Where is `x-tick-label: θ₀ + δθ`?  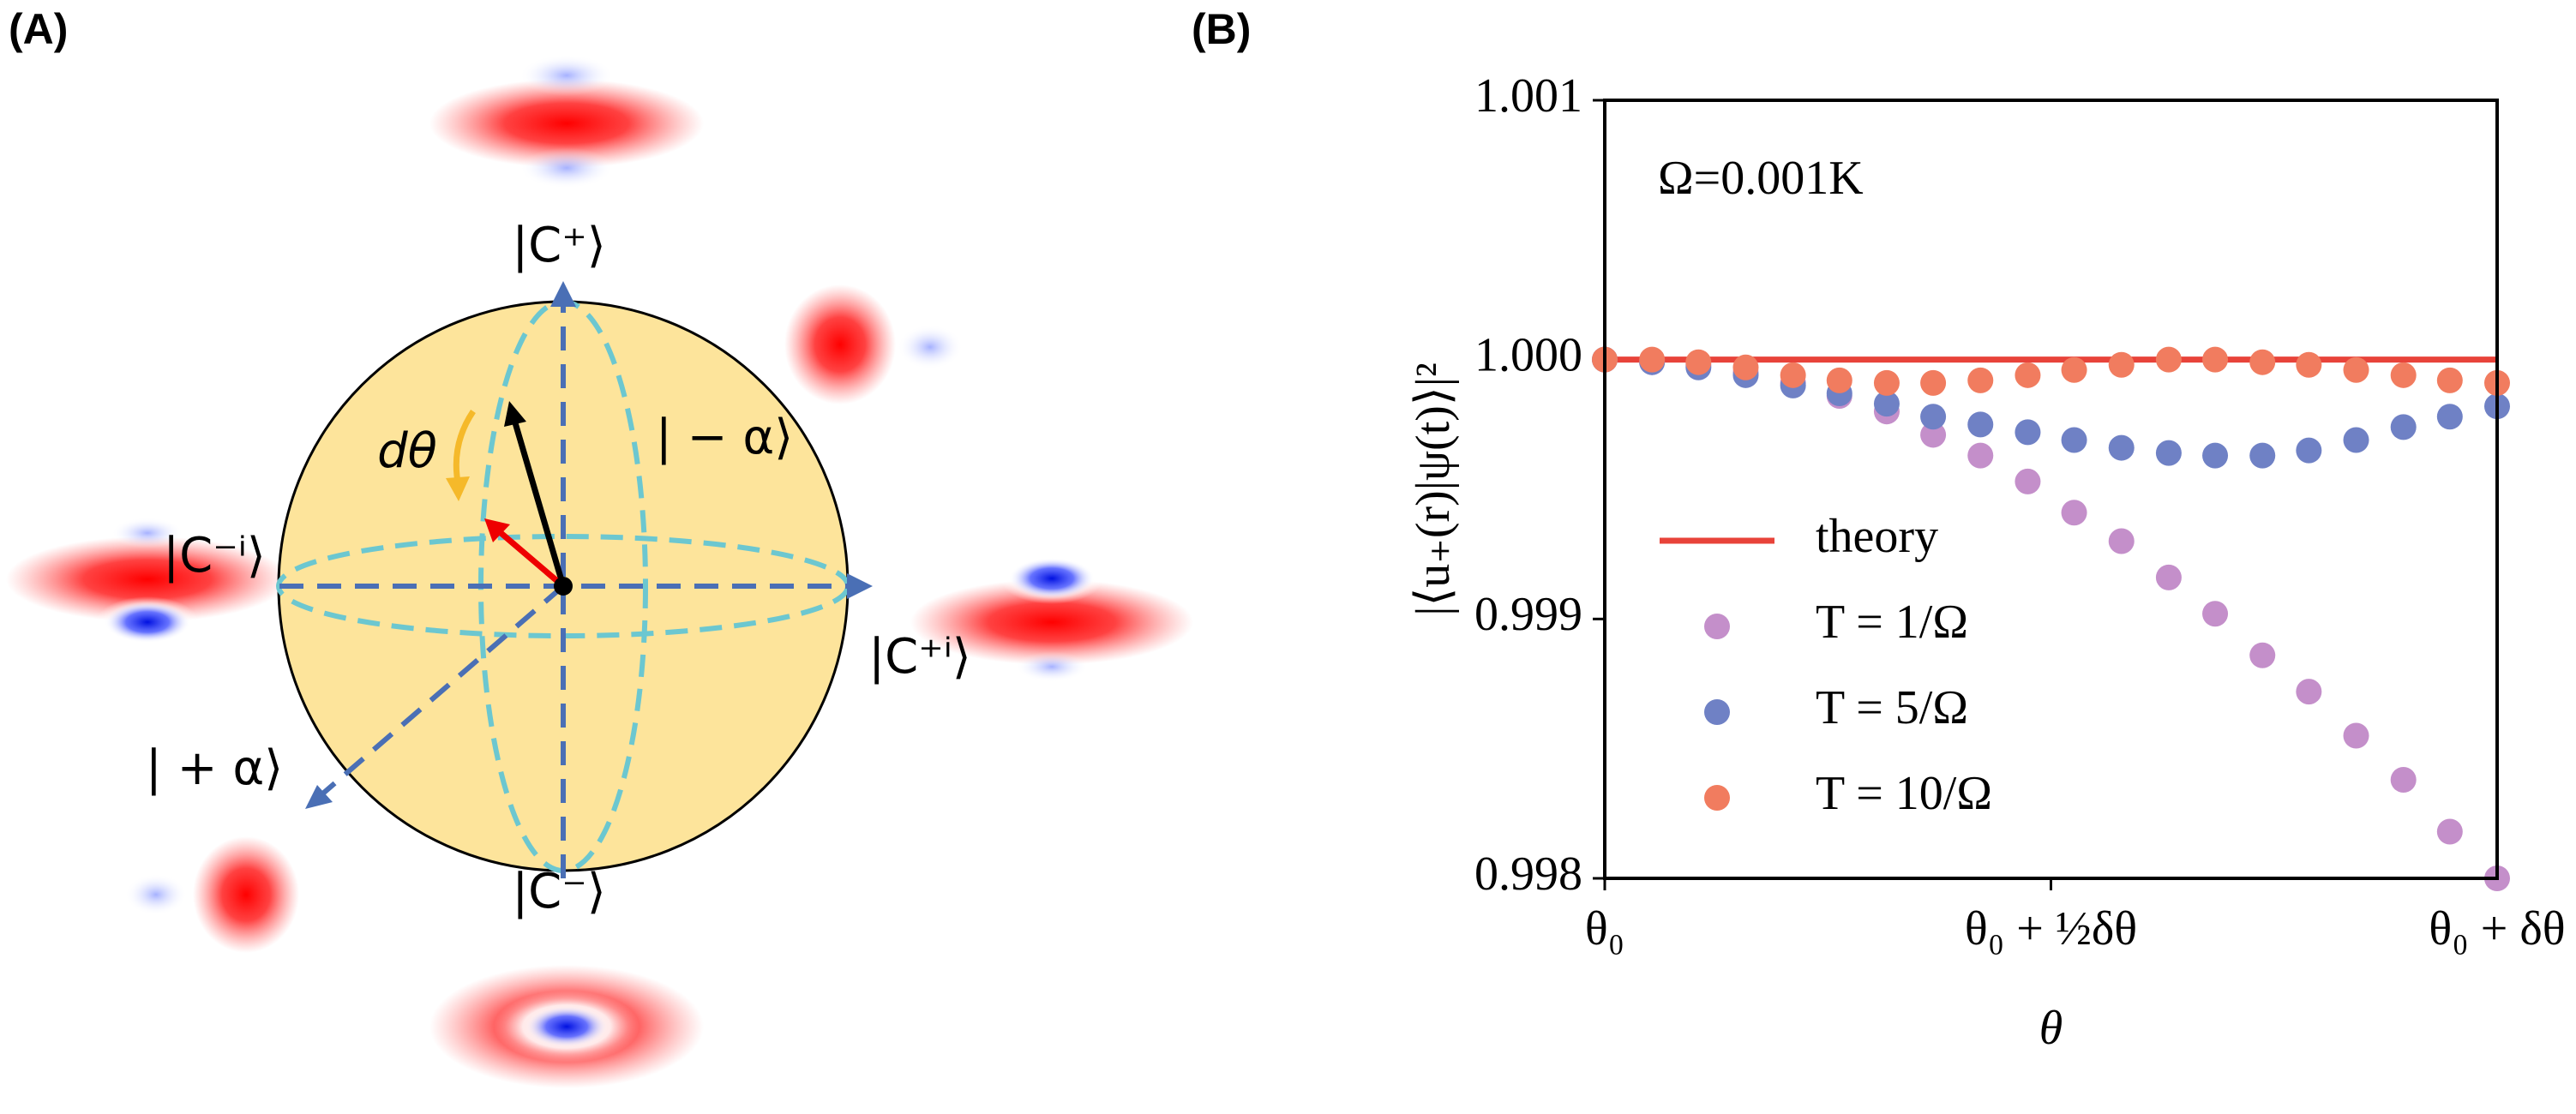
x-tick-label: θ₀ + δθ is located at coordinates (2497, 928).